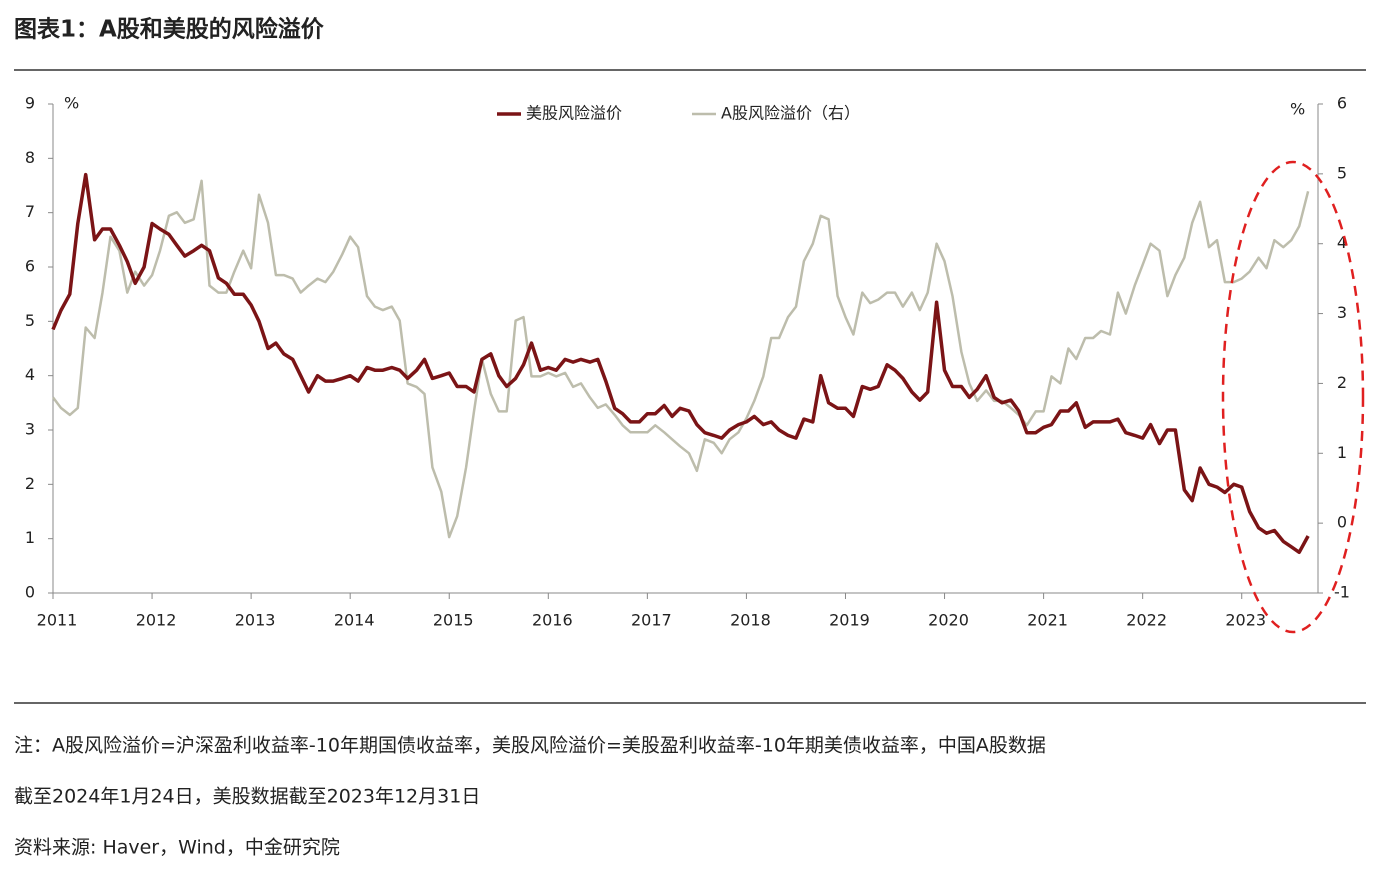  Describe the element at coordinates (169, 29) in the screenshot. I see `page-title: 图表1：A股和美股的风险溢价` at that location.